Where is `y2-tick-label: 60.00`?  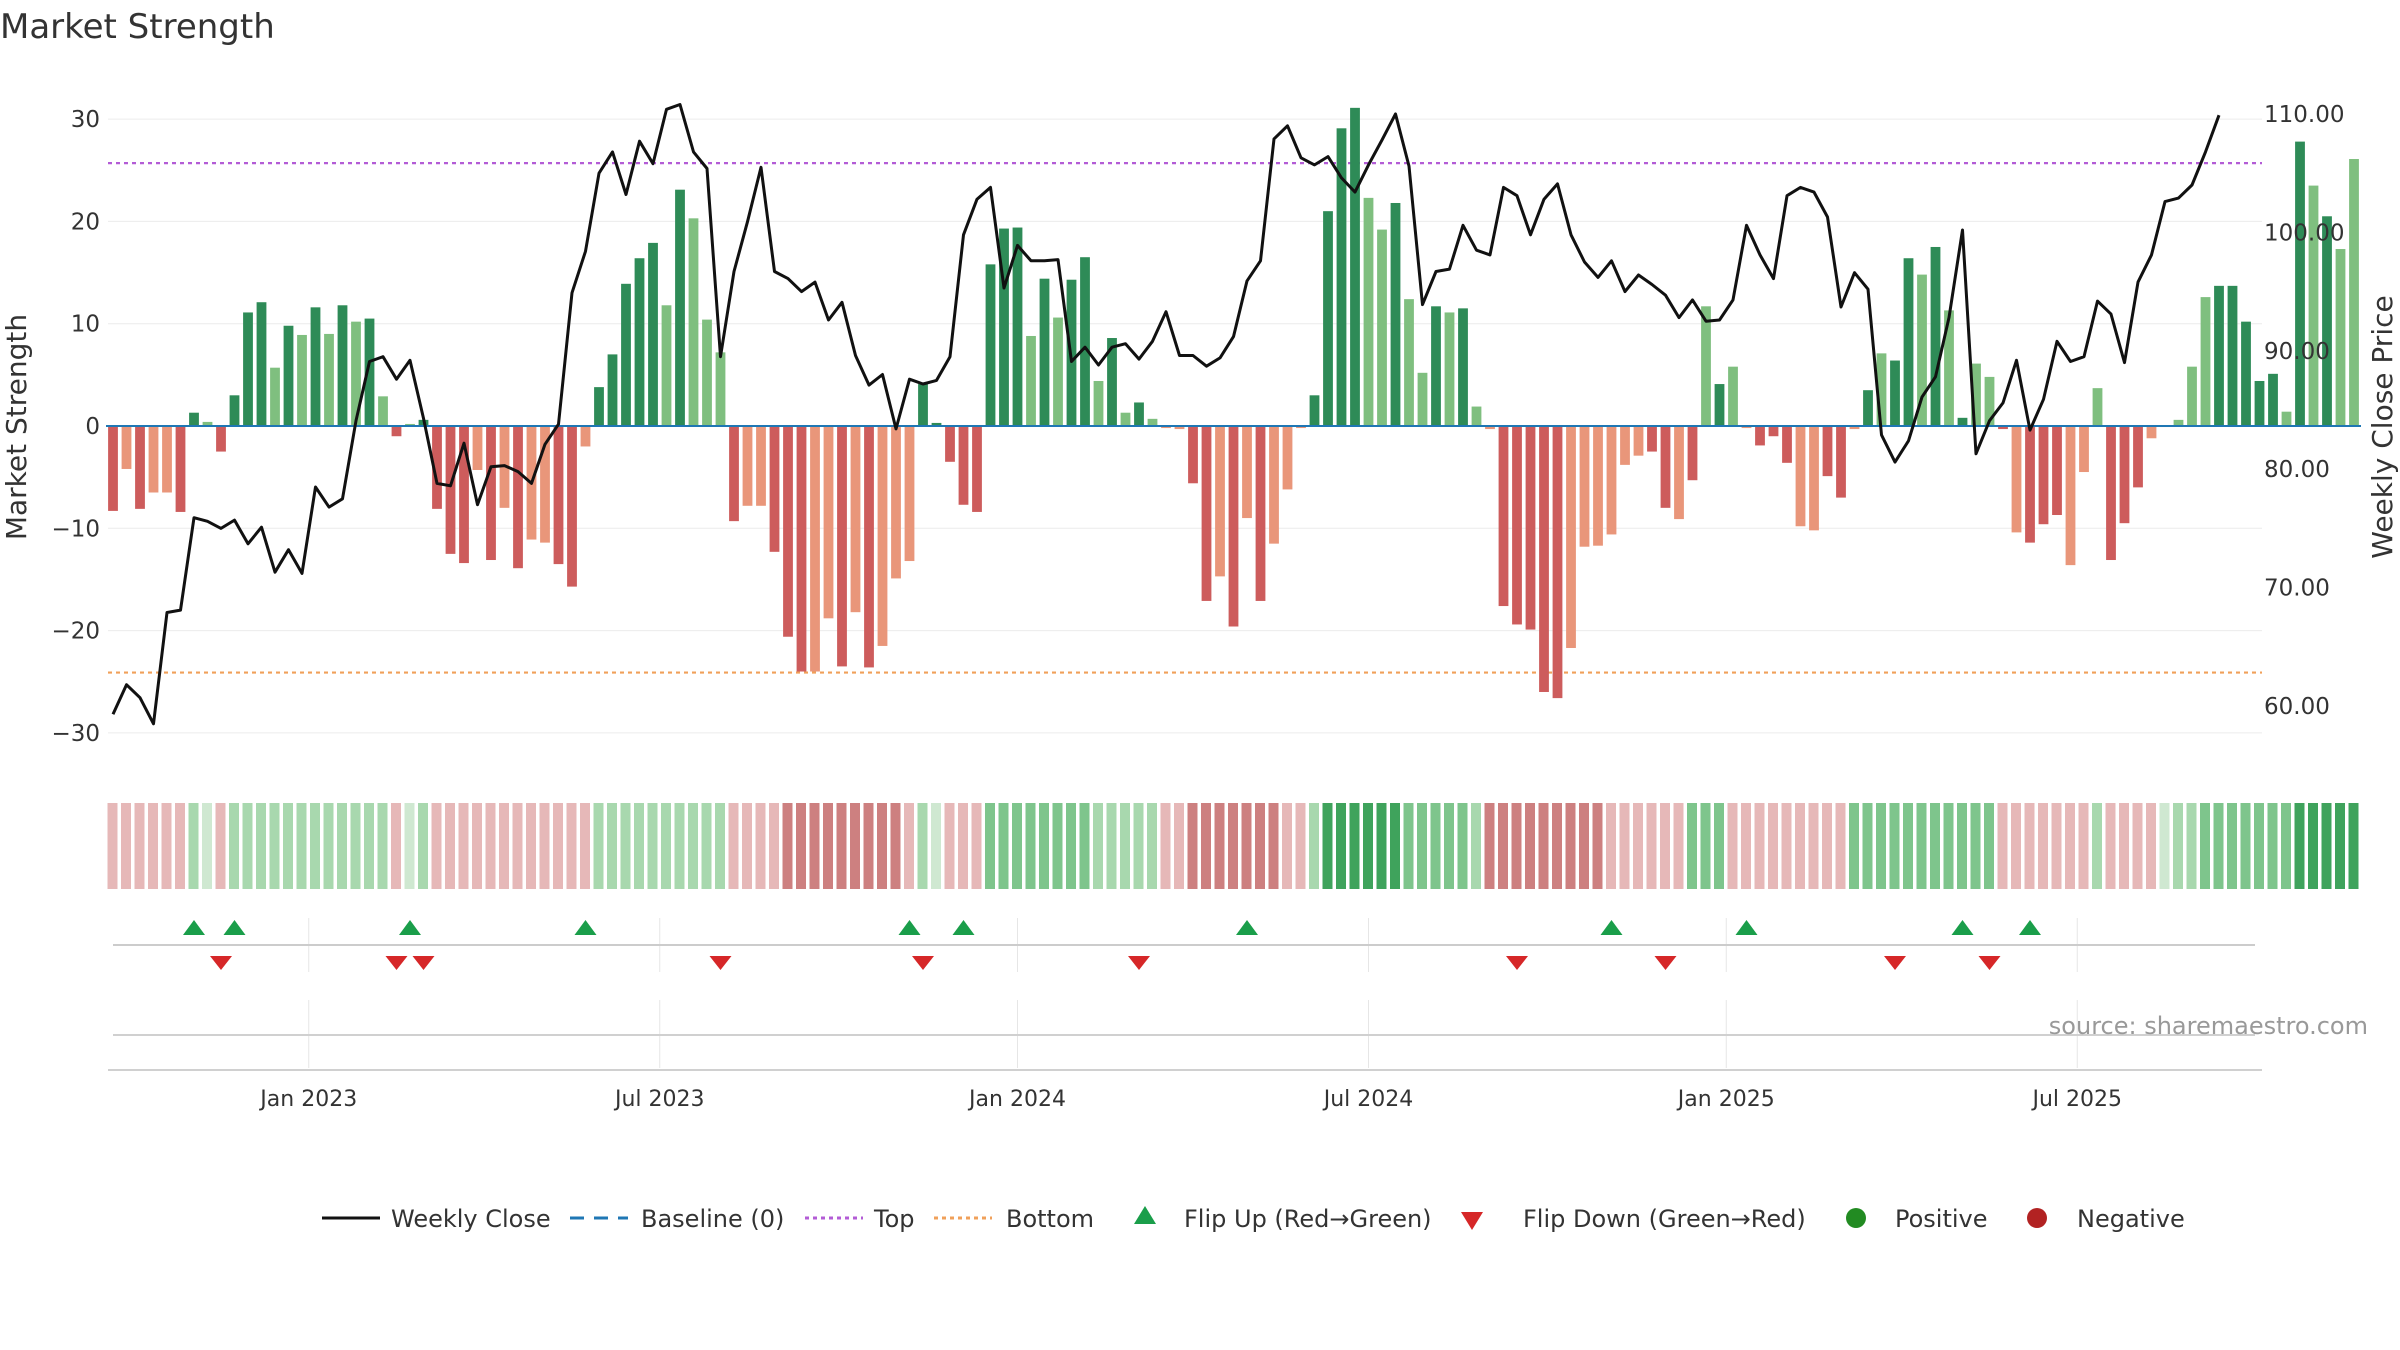 y2-tick-label: 60.00 is located at coordinates (2297, 707).